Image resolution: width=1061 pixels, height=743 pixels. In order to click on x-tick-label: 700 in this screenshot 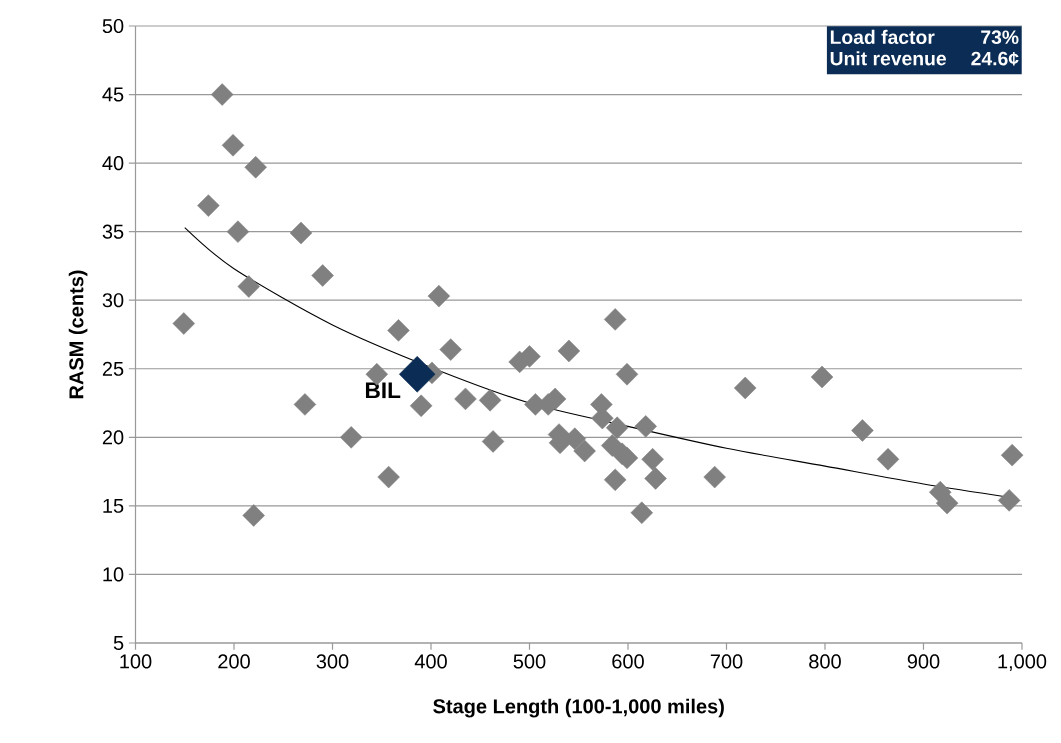, I will do `click(726, 661)`.